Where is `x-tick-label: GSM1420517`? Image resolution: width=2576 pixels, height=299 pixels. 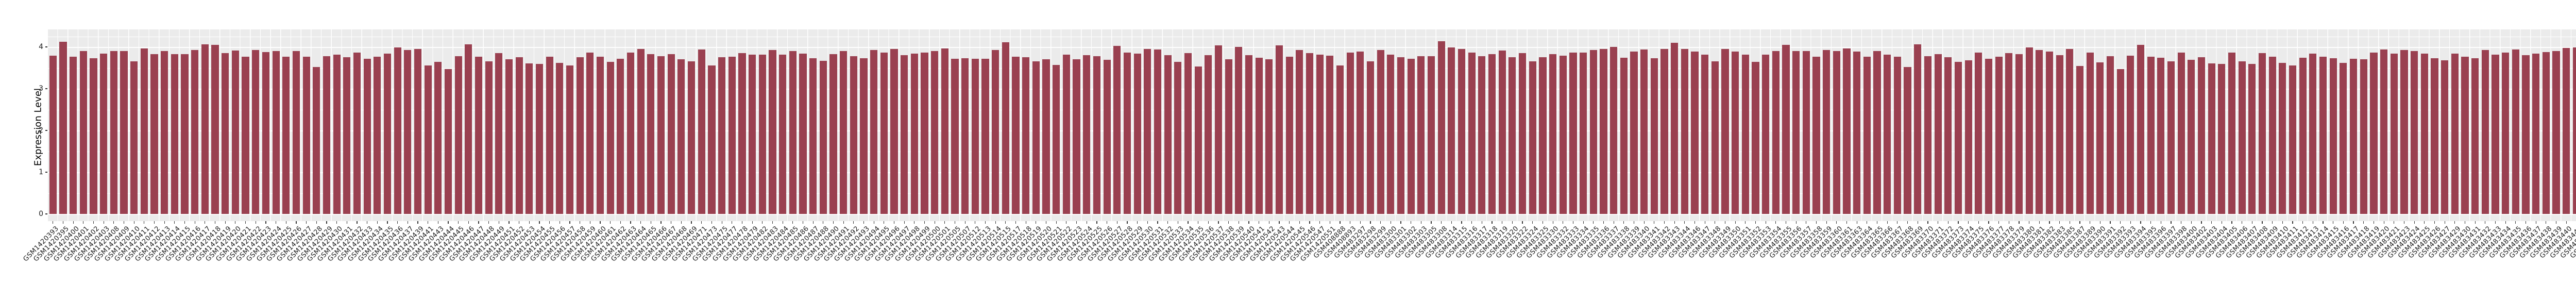
x-tick-label: GSM1420517 is located at coordinates (1004, 244).